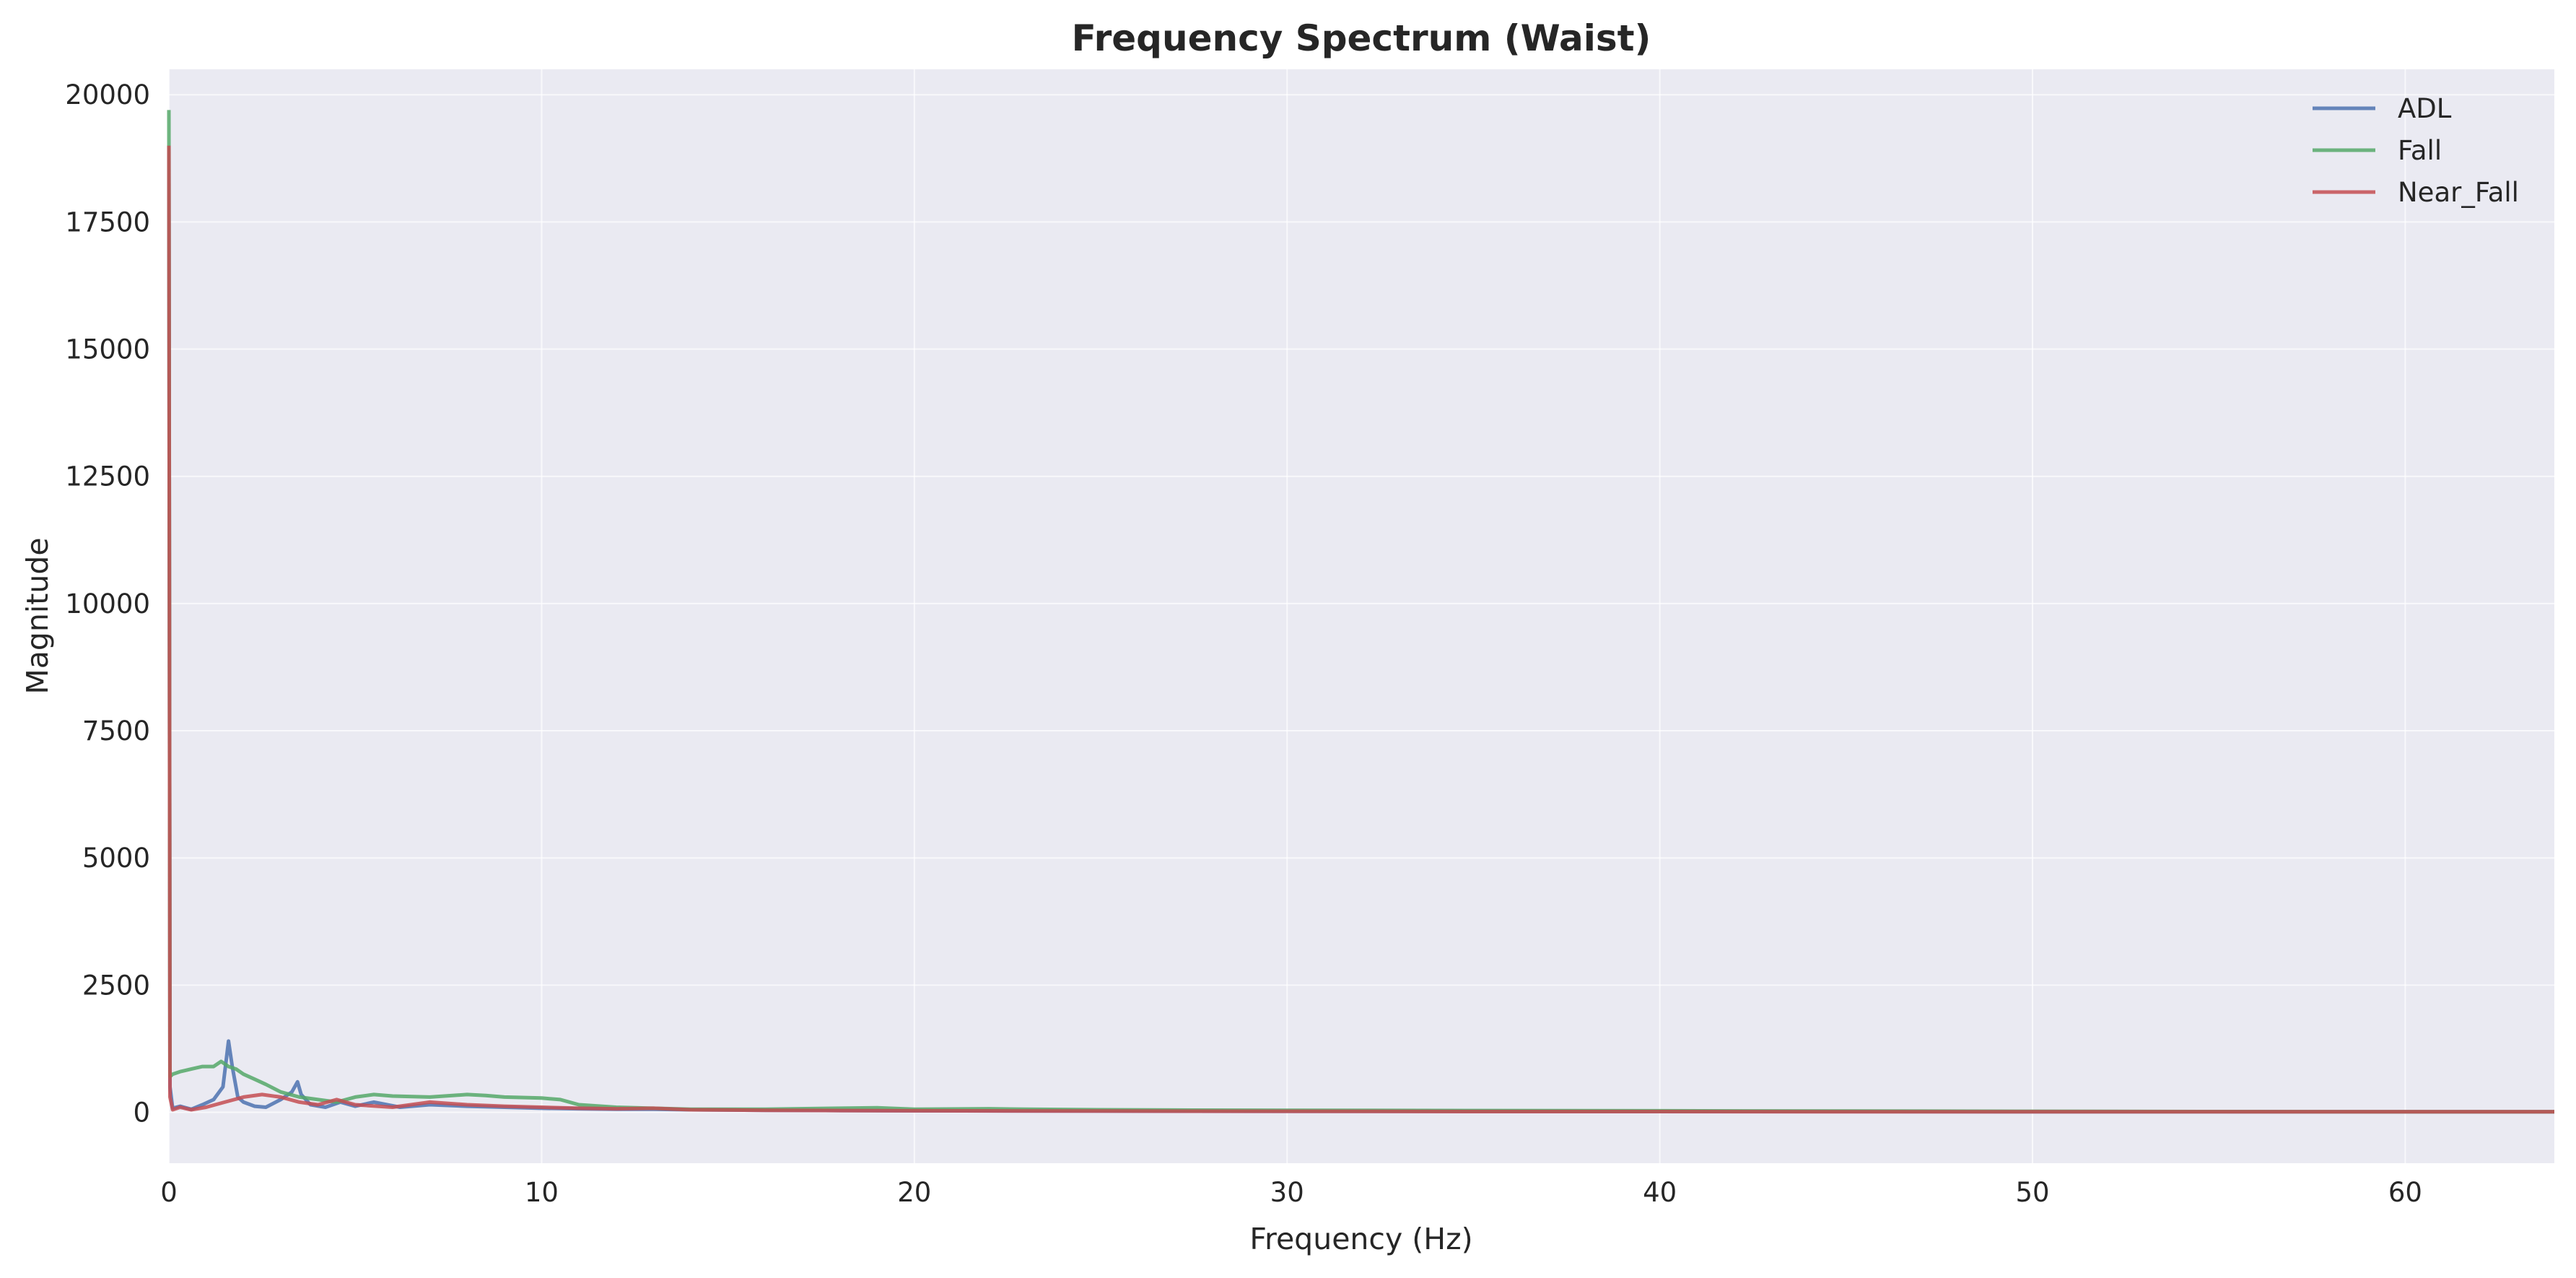  I want to click on chart-title: Frequency Spectrum (Waist), so click(1361, 38).